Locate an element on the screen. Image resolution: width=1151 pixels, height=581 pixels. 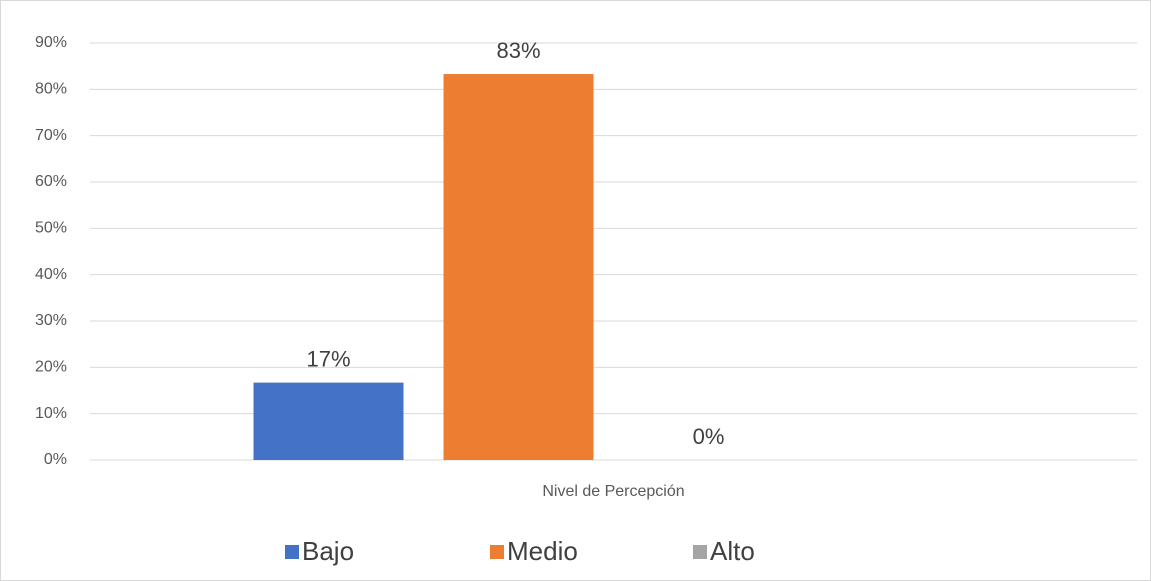
x-tick-label: Nivel de Percepción is located at coordinates (613, 491).